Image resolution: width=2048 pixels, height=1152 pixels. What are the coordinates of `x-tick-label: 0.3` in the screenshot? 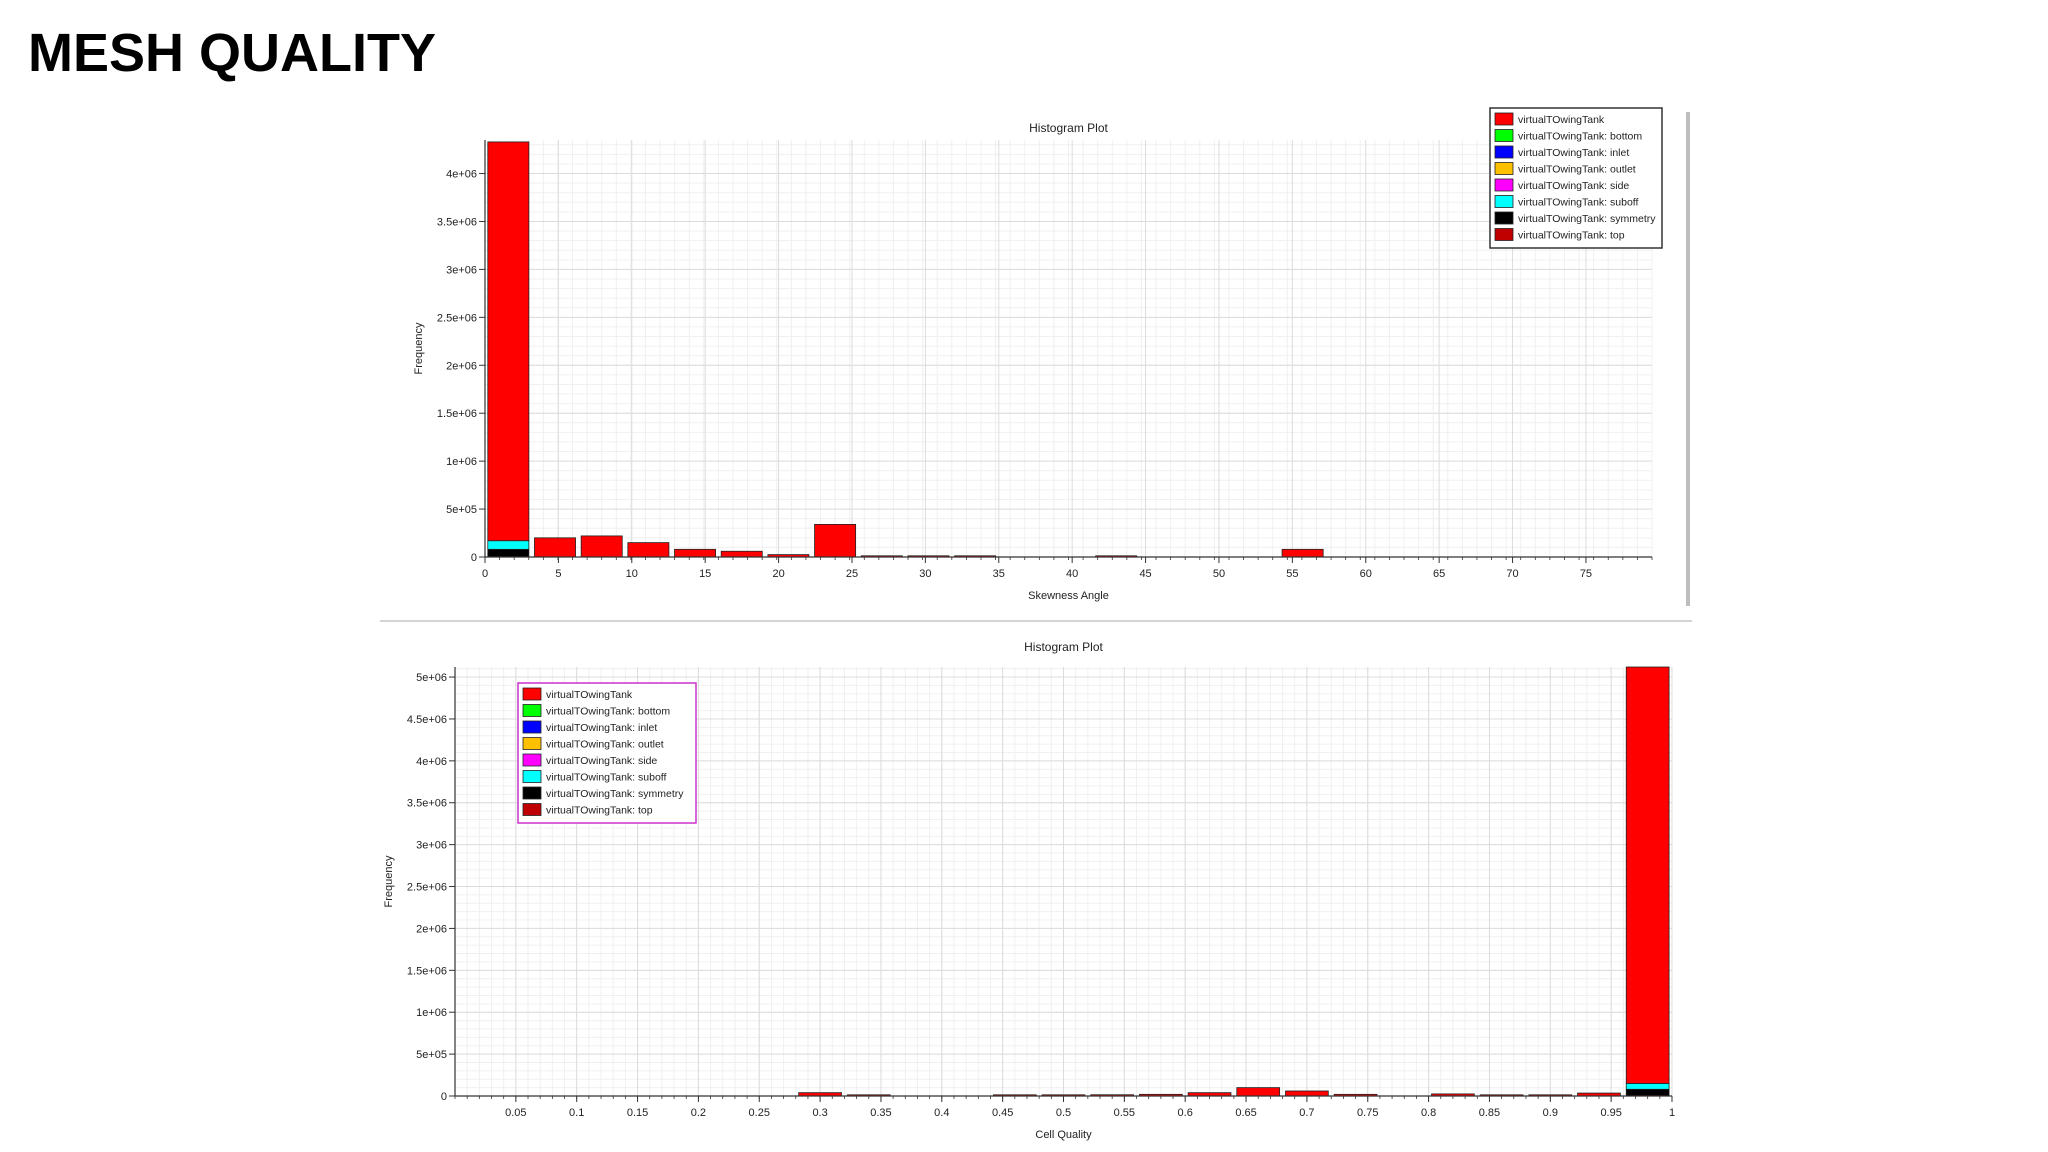 It's located at (819, 1113).